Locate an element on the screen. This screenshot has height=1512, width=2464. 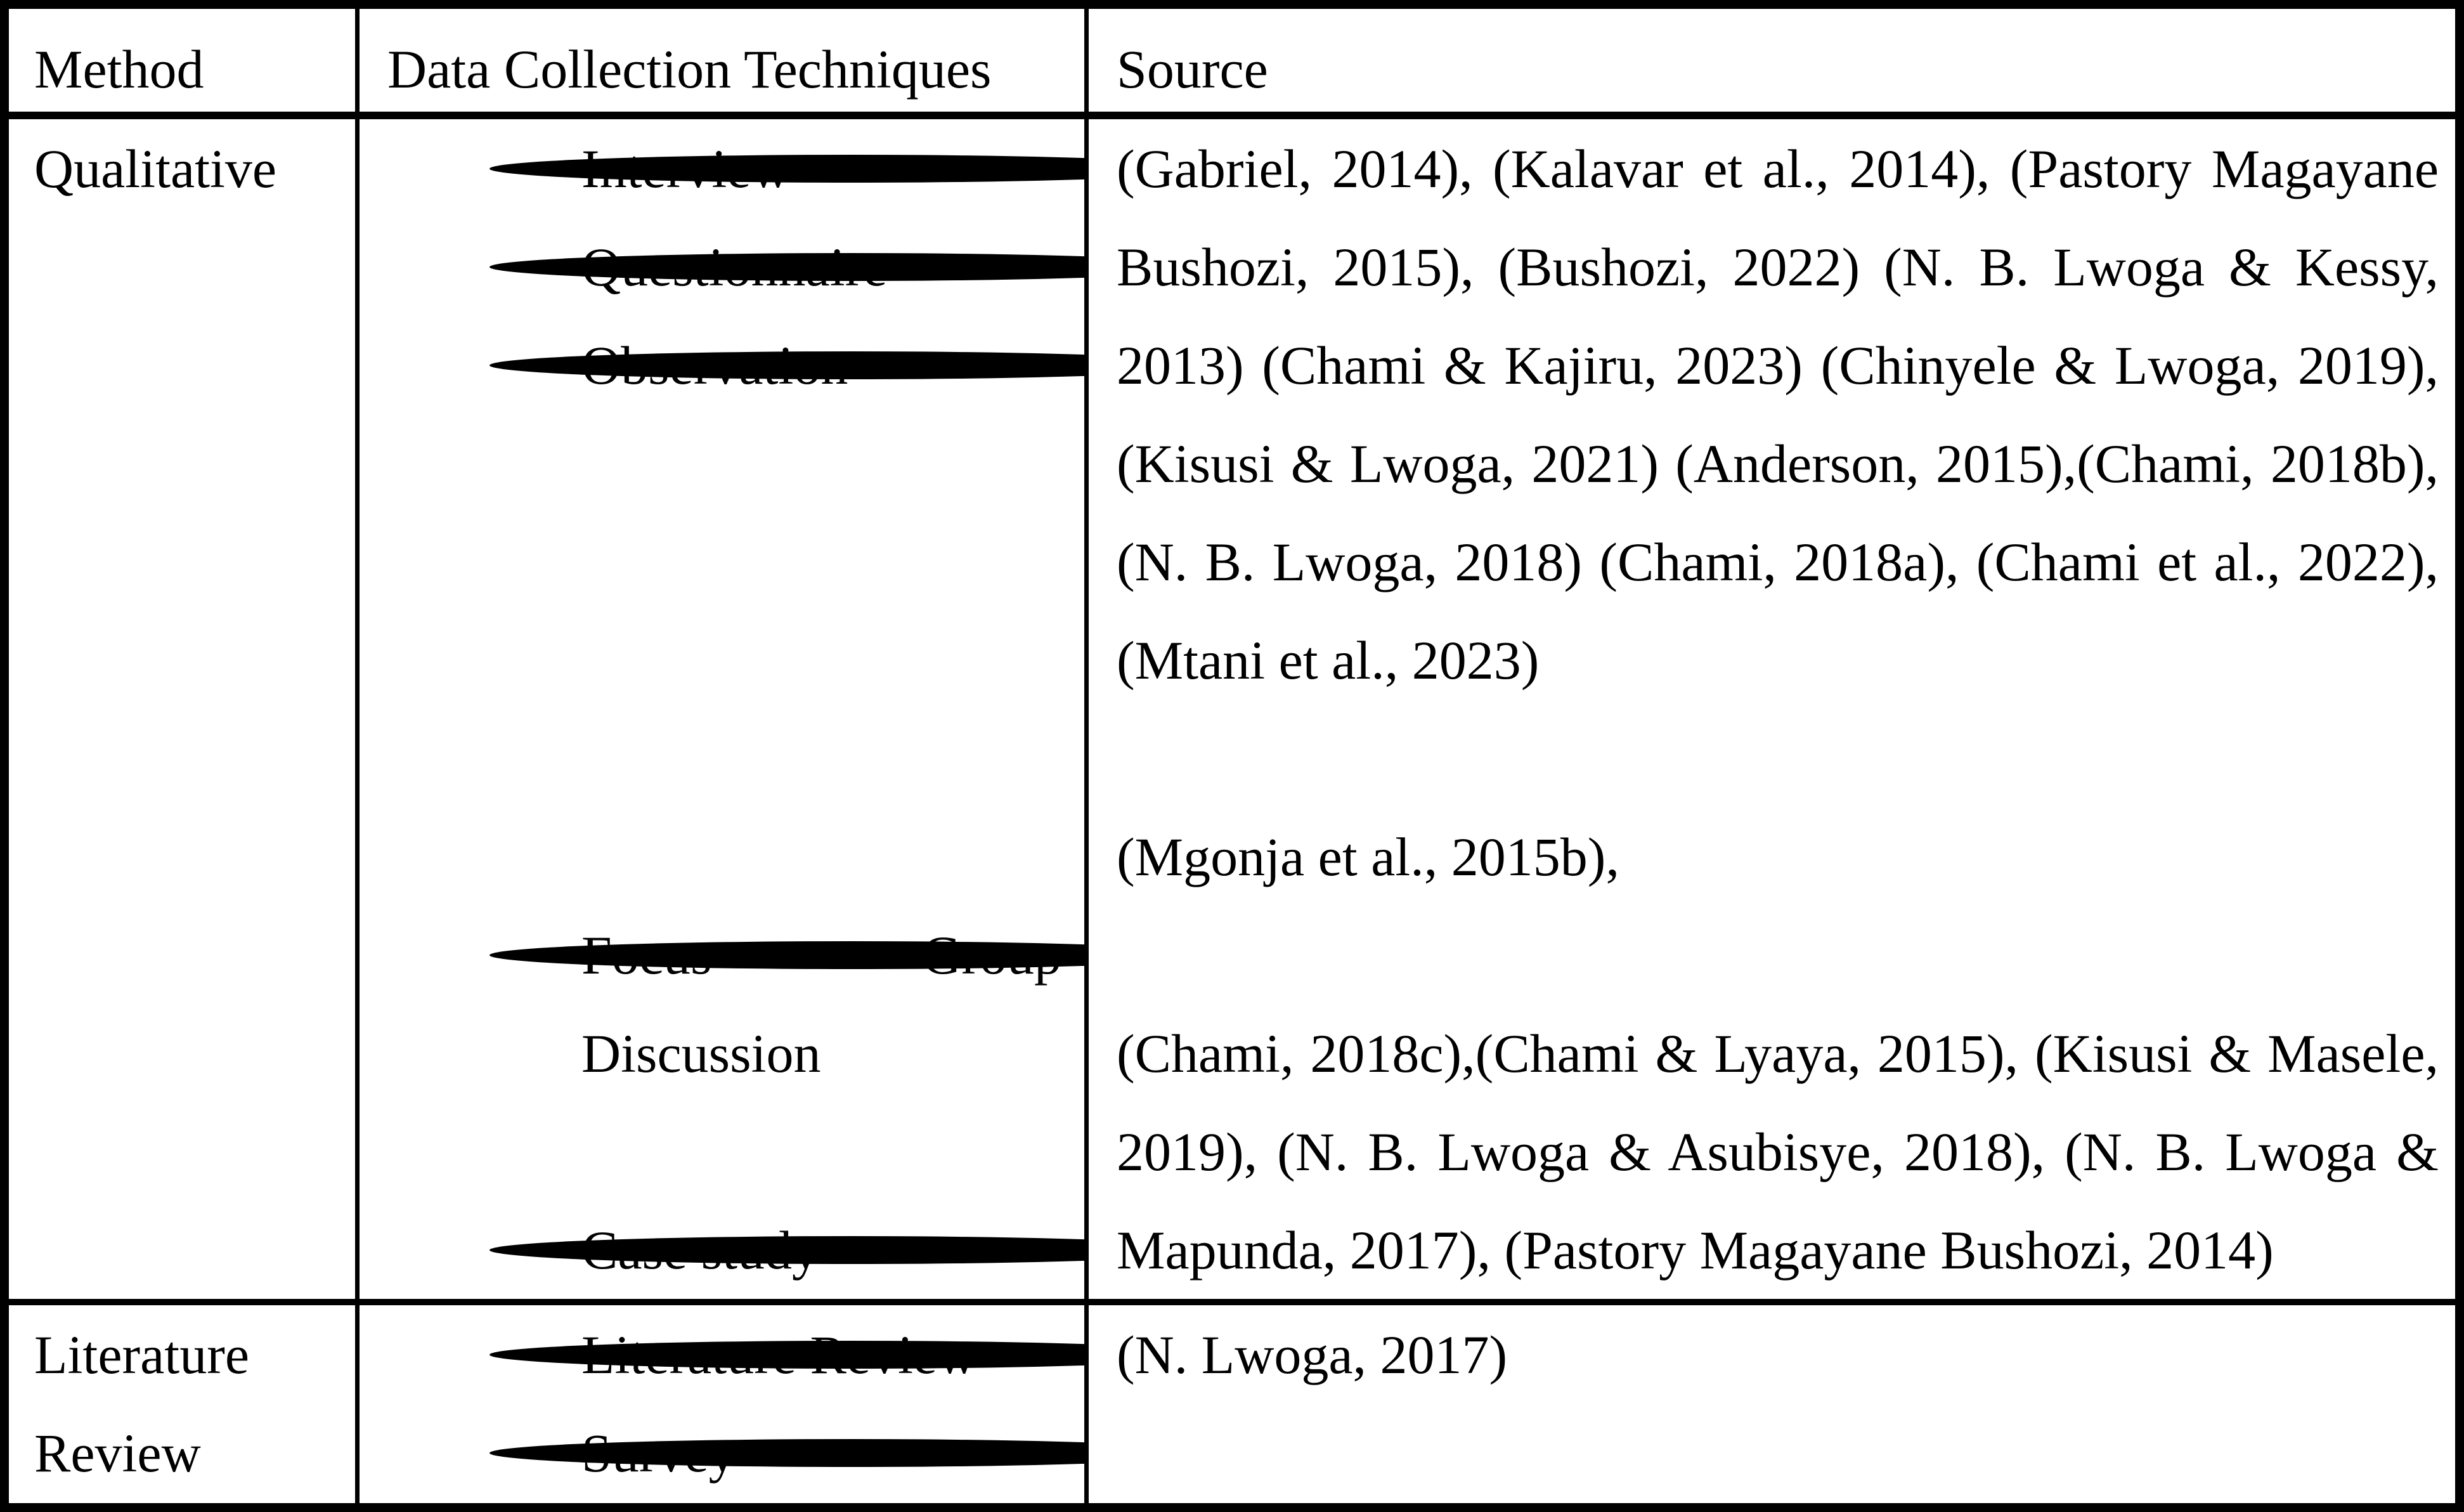
header-method-label: Method is located at coordinates (119, 69).